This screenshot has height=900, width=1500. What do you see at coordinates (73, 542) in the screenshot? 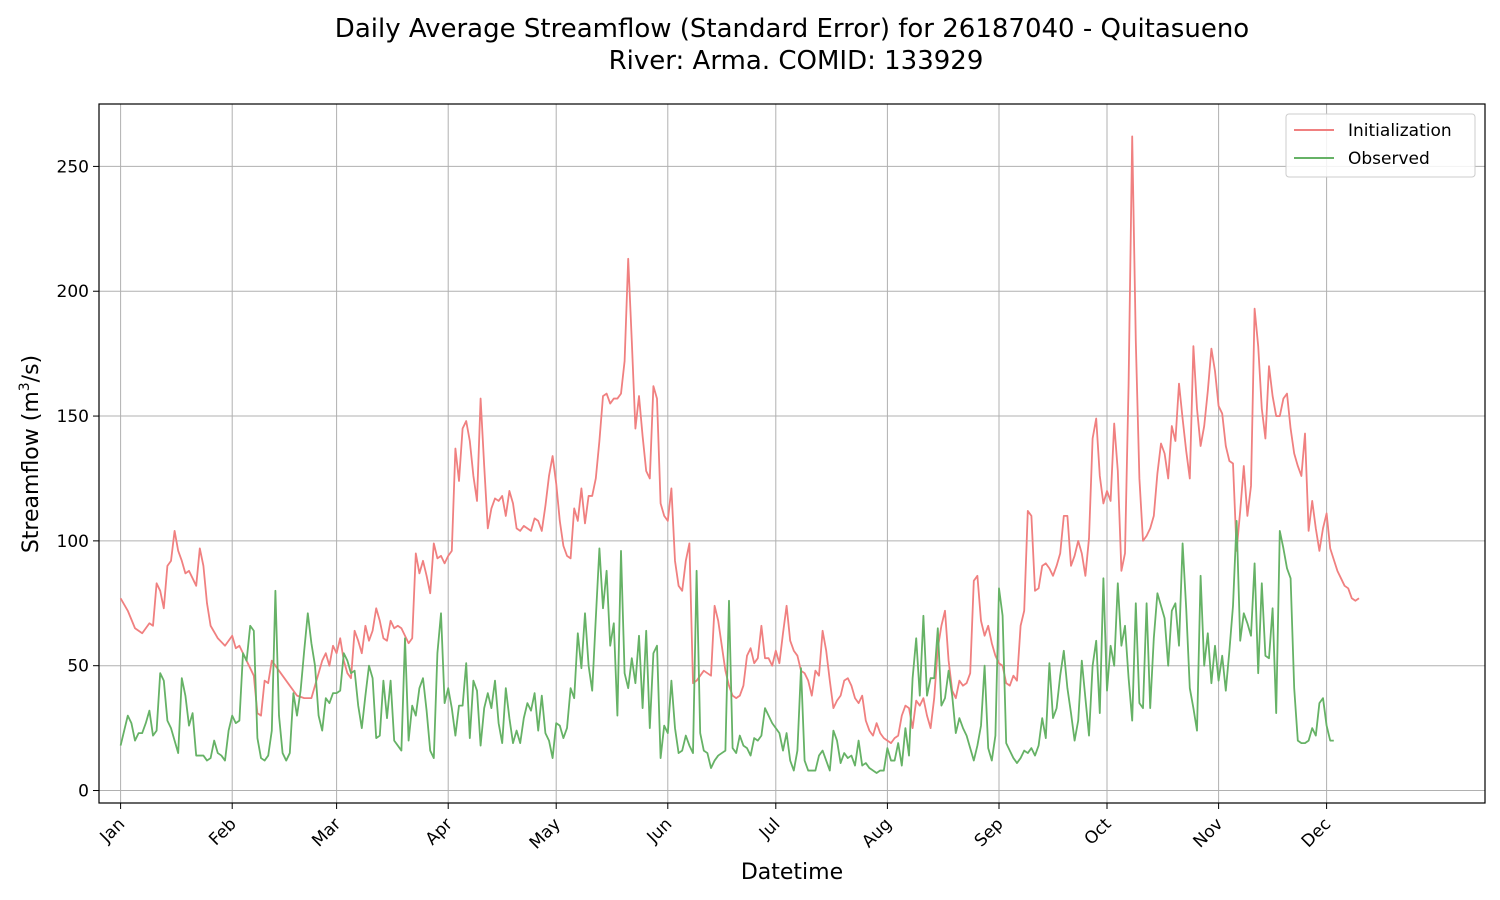
I see `y-tick-label: 100` at bounding box center [73, 542].